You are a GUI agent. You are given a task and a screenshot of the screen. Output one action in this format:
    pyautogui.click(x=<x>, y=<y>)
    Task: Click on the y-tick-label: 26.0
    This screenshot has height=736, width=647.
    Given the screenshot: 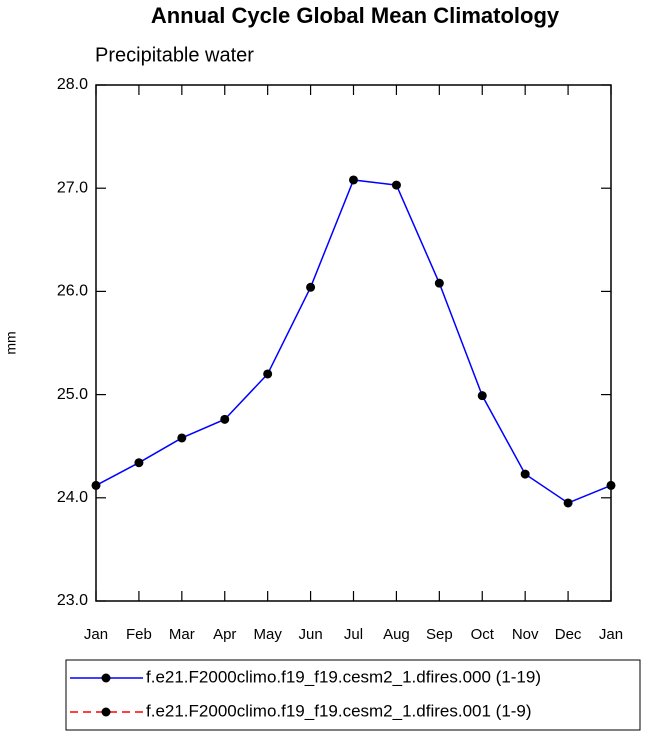 What is the action you would take?
    pyautogui.click(x=72, y=291)
    